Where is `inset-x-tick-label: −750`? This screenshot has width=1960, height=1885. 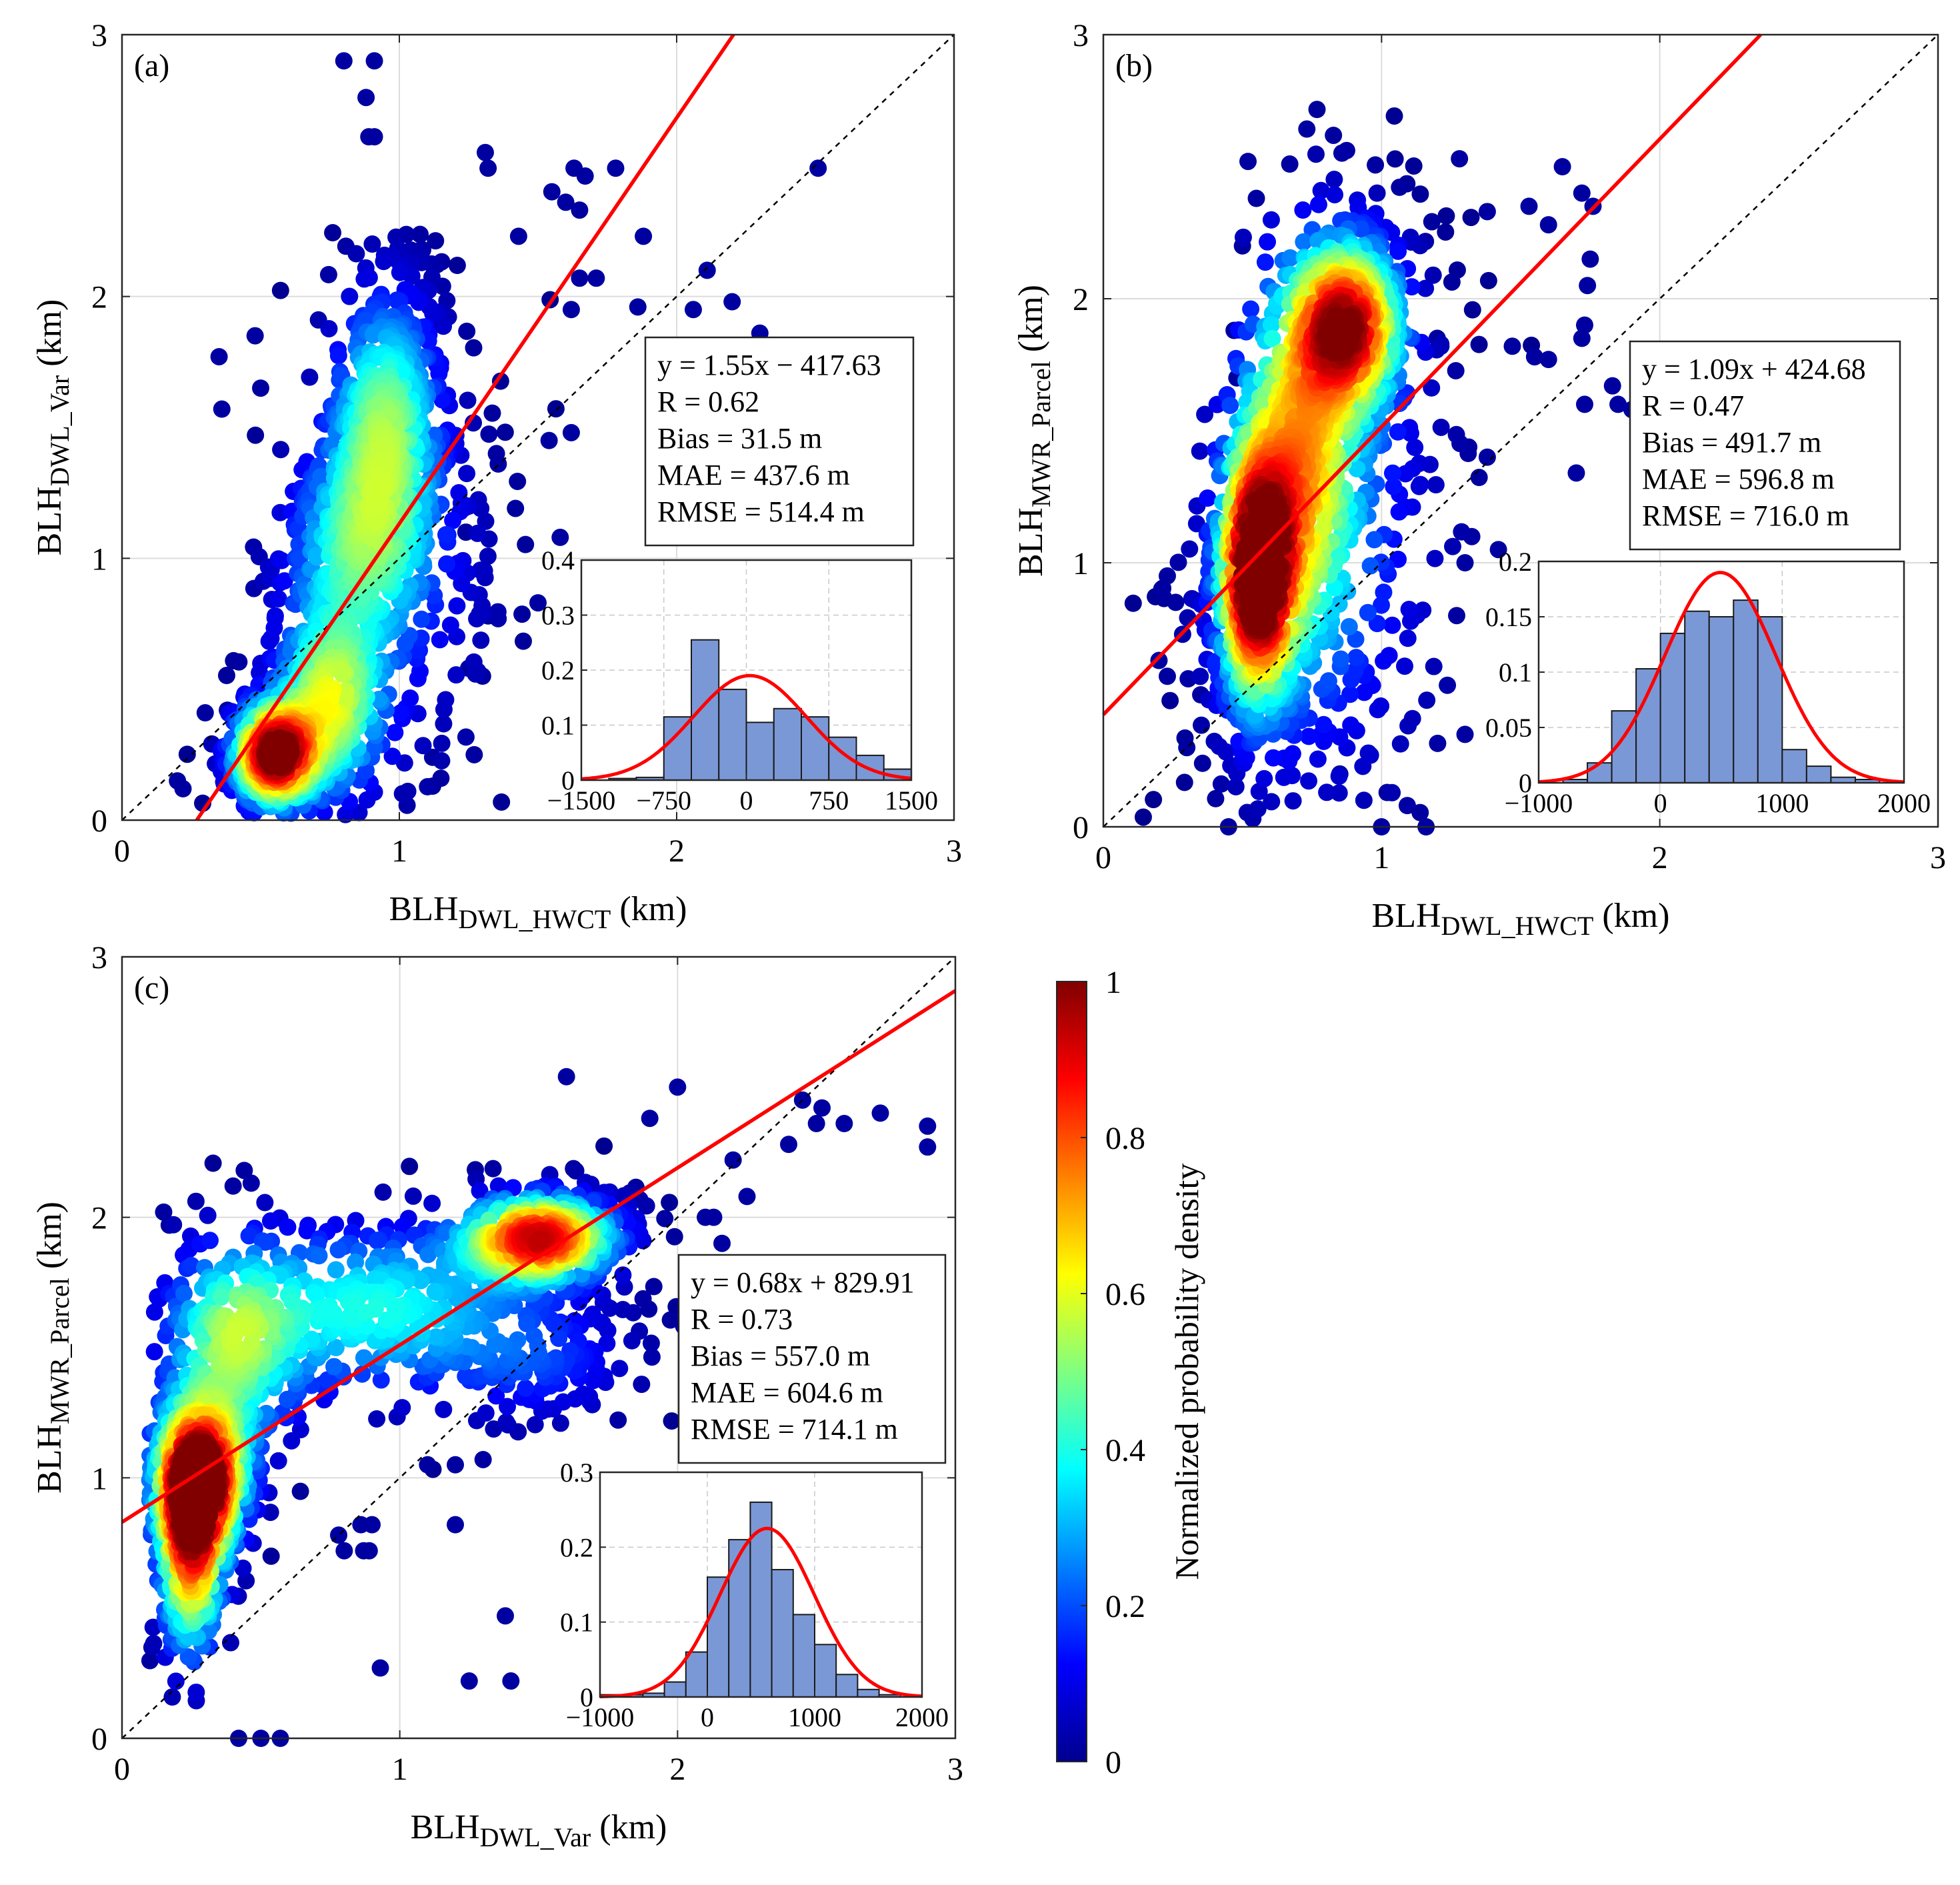 inset-x-tick-label: −750 is located at coordinates (663, 800).